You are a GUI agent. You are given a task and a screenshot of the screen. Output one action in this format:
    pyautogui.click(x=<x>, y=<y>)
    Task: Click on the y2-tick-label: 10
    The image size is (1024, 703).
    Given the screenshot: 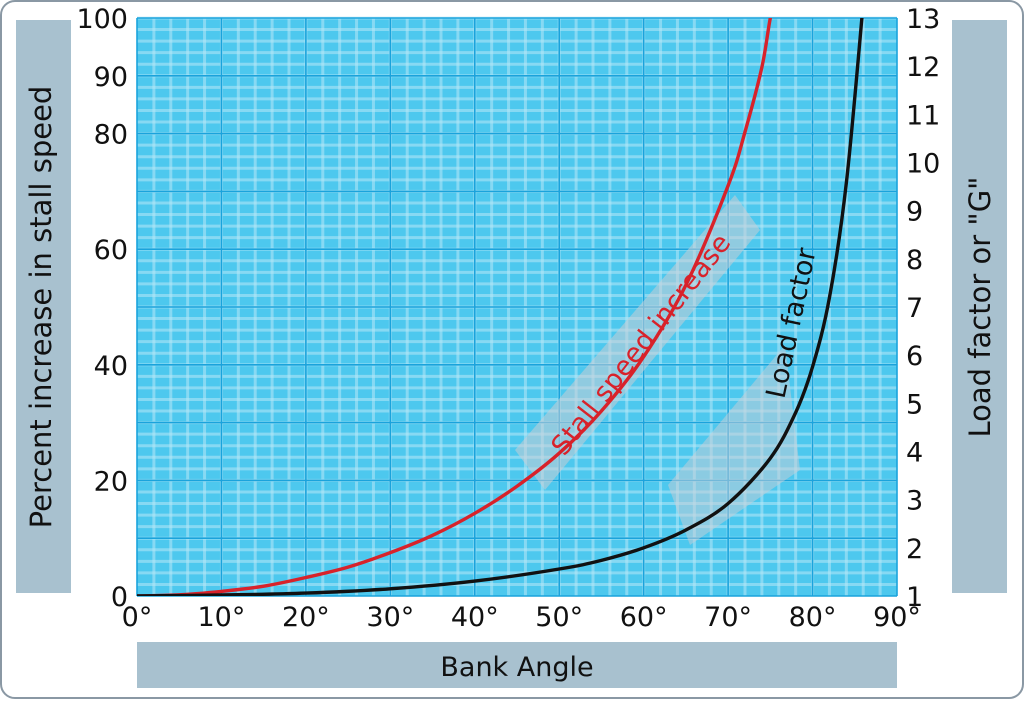 What is the action you would take?
    pyautogui.click(x=923, y=164)
    